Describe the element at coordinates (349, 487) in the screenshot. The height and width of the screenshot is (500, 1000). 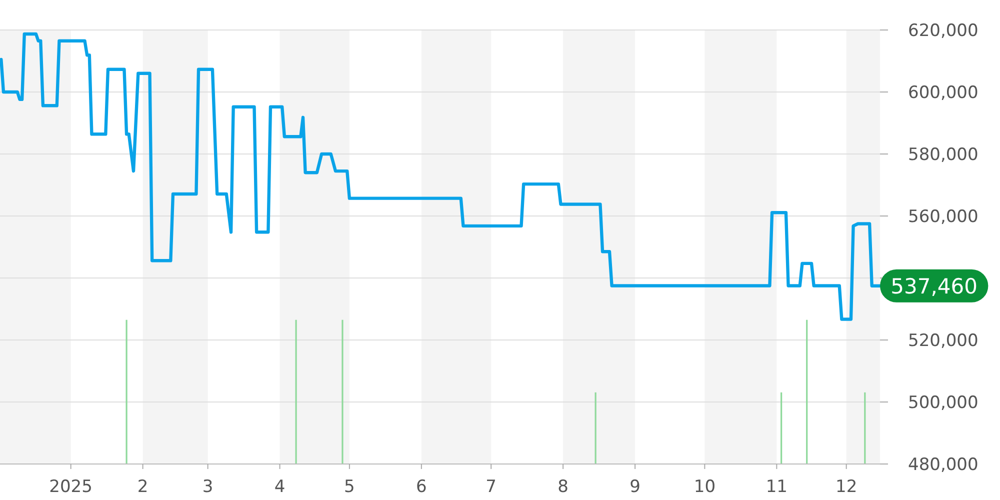
I see `x-tick-label: 5` at that location.